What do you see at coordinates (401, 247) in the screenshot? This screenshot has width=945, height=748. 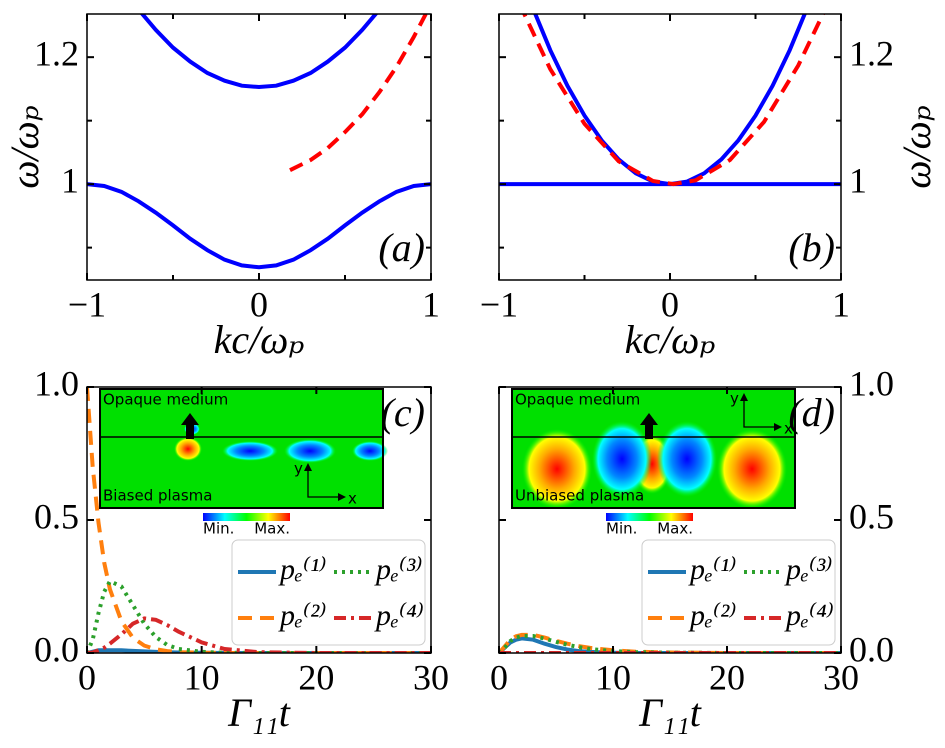 I see `panel-label: (a)` at bounding box center [401, 247].